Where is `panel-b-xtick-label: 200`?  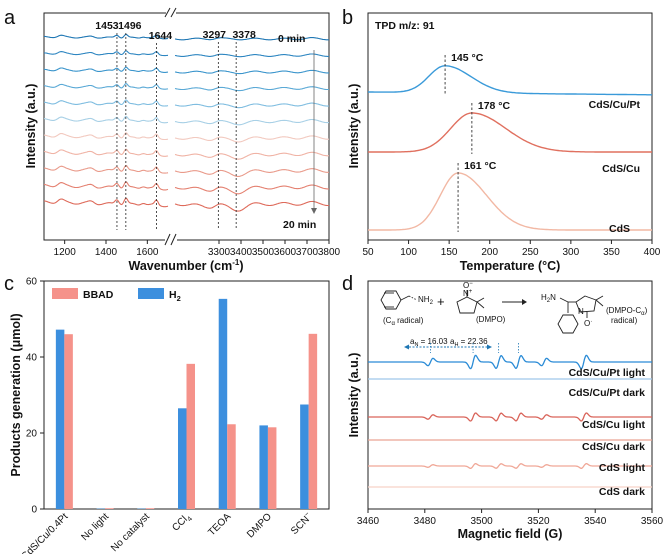 panel-b-xtick-label: 200 is located at coordinates (489, 252).